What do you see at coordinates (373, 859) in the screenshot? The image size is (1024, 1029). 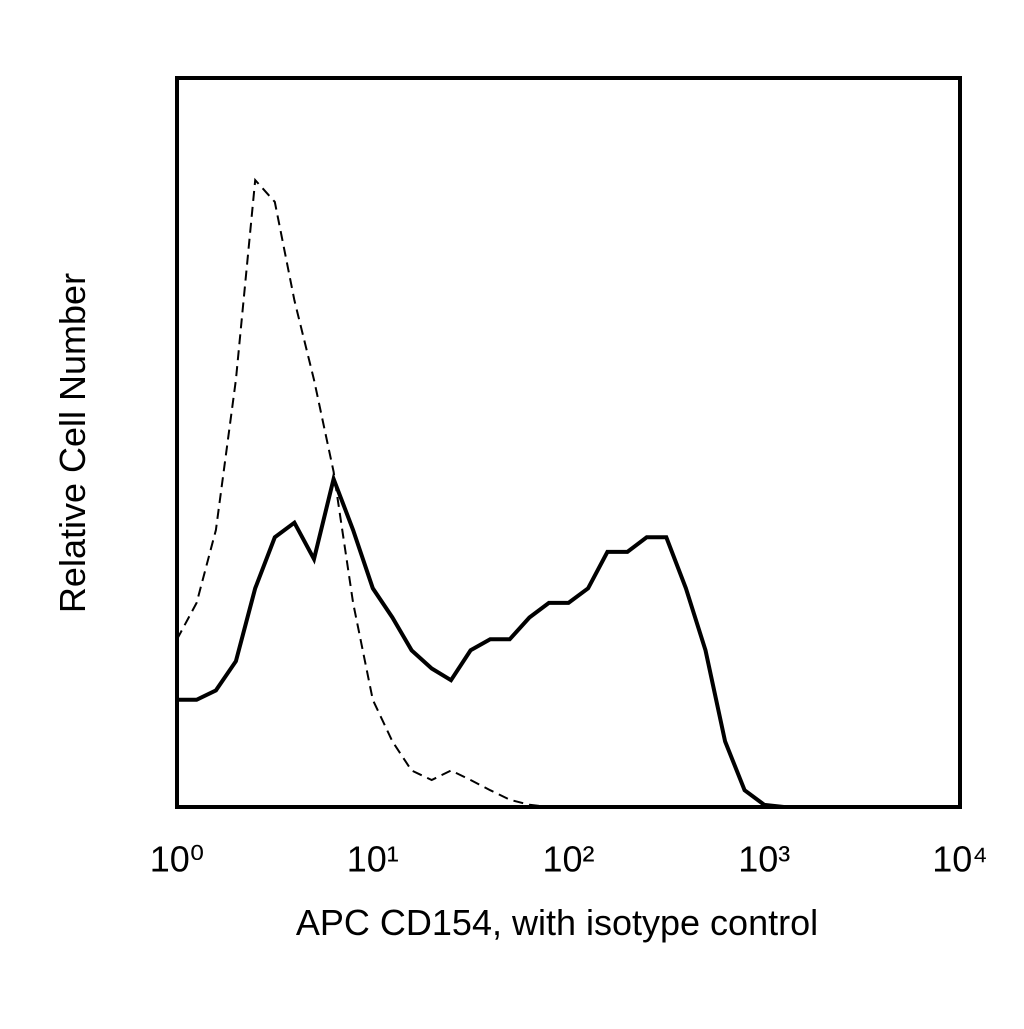 I see `x-tick-label: 10¹` at bounding box center [373, 859].